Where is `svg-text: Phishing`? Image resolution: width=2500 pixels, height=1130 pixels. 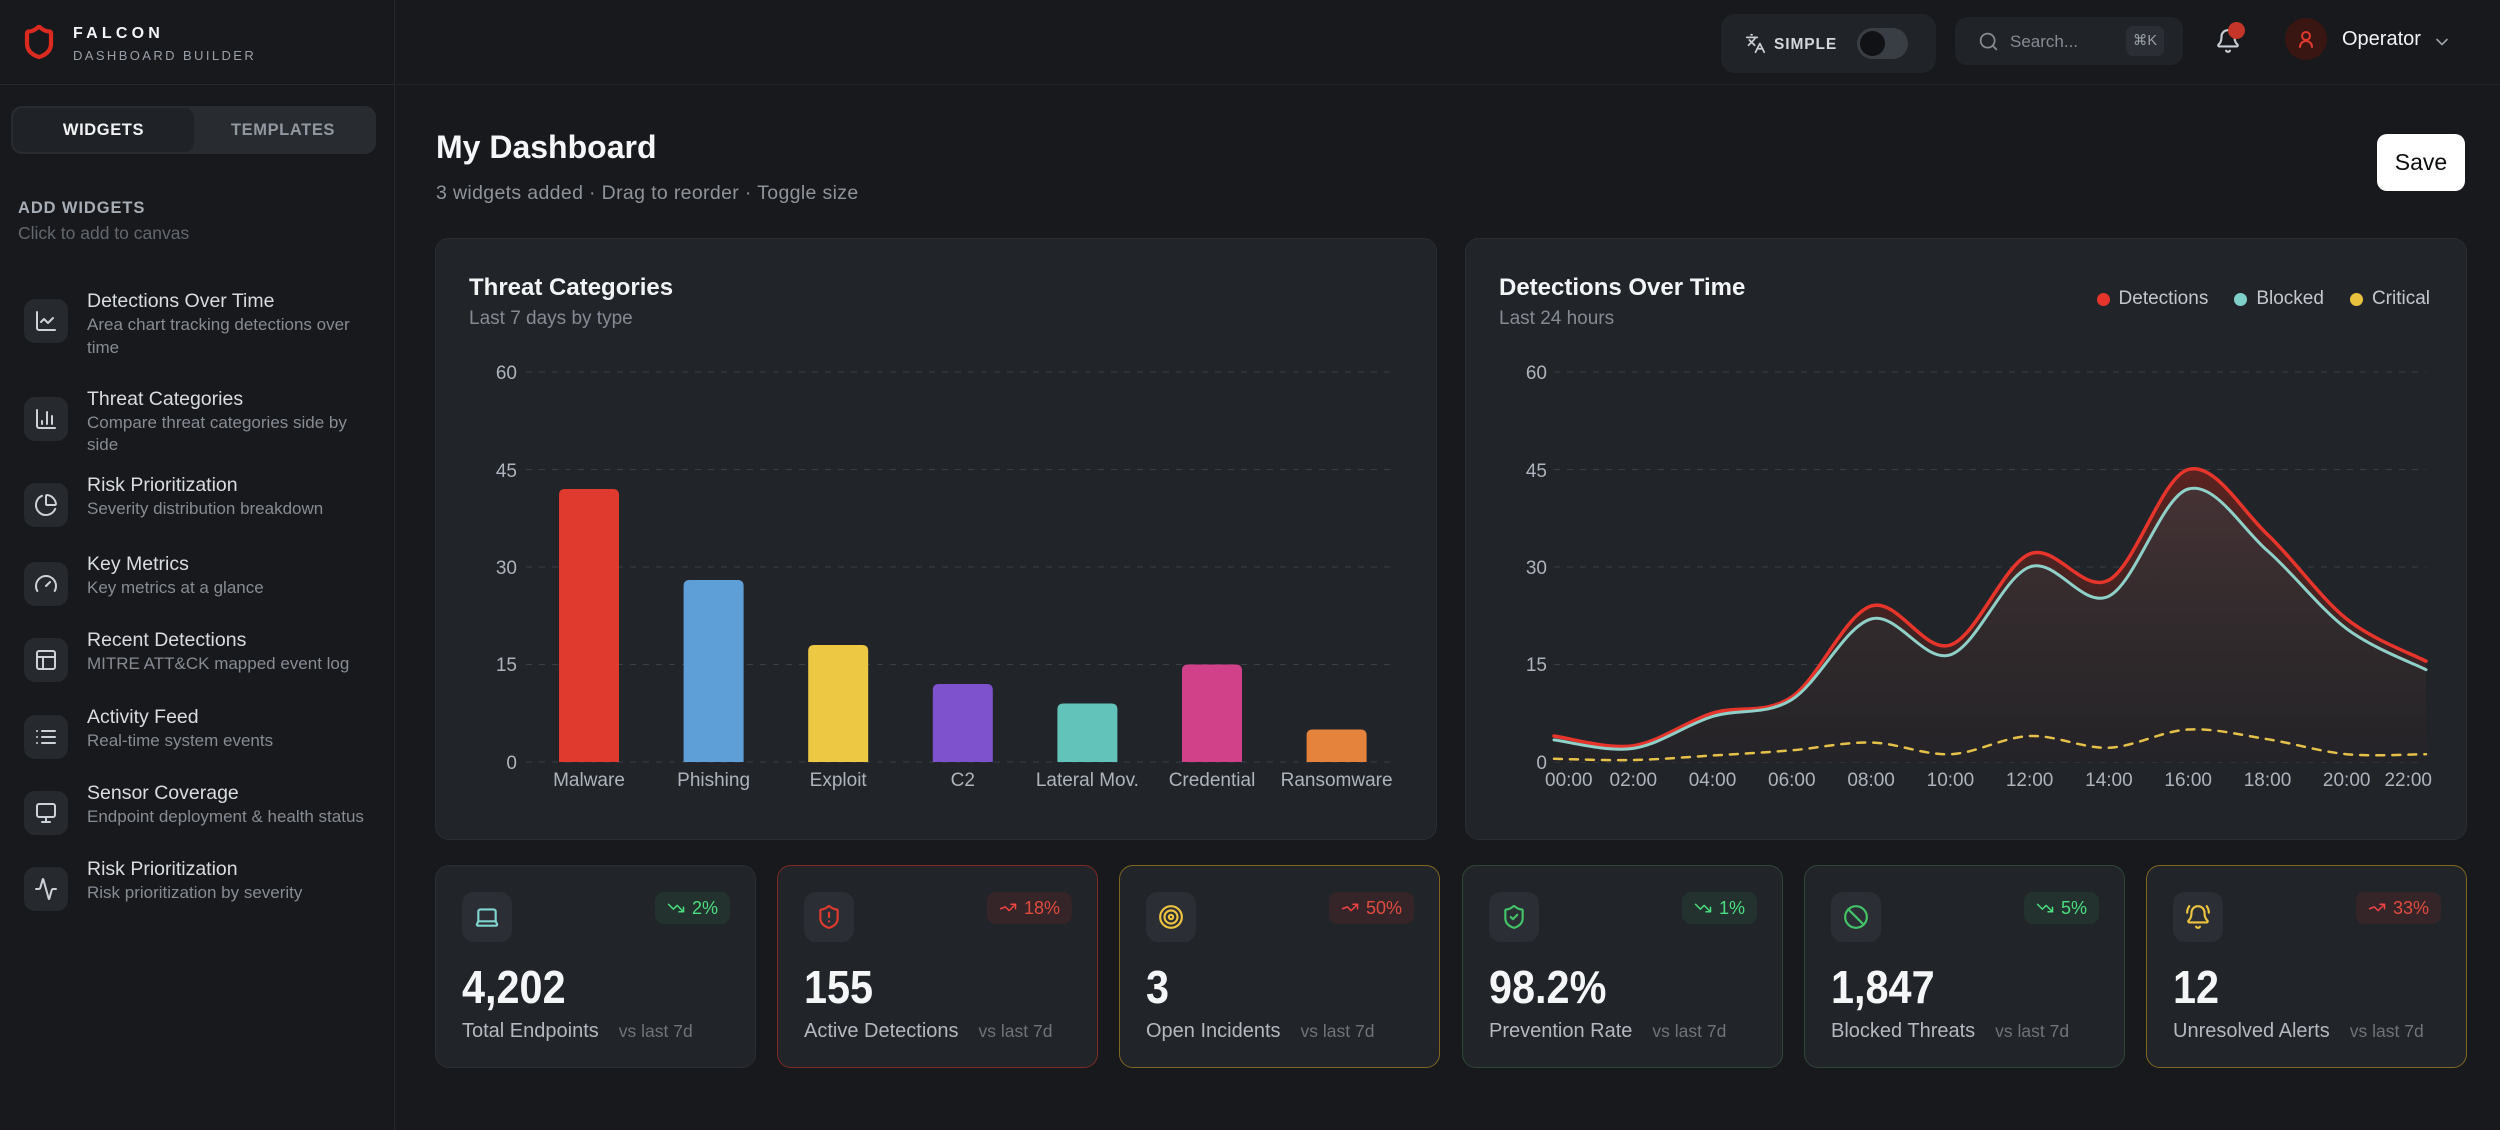 svg-text: Phishing is located at coordinates (713, 780).